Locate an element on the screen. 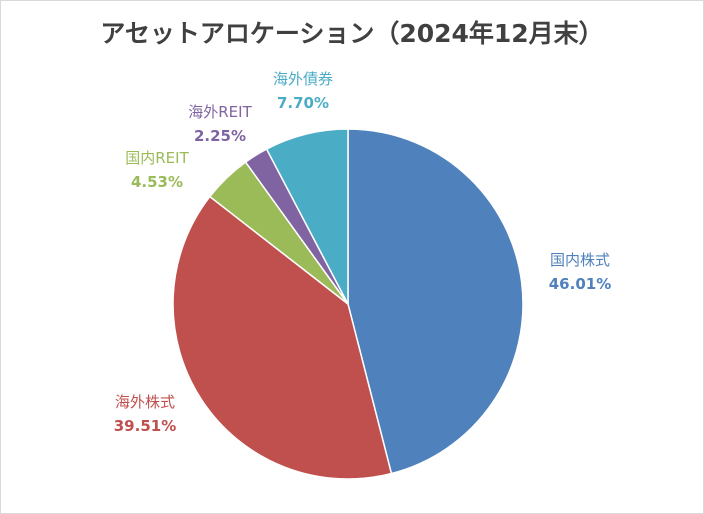  pie-slice is located at coordinates (307, 216).